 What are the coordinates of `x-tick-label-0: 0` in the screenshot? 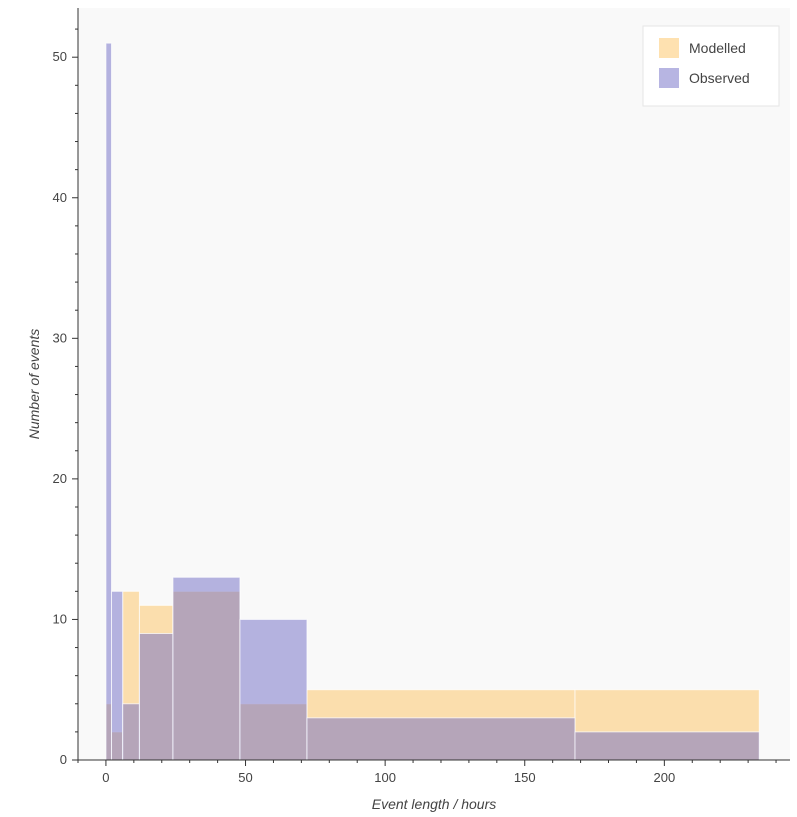 It's located at (105, 777).